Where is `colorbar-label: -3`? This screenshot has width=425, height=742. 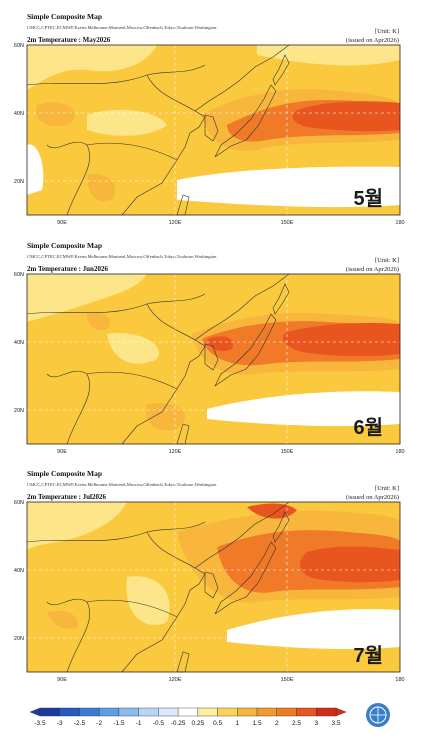 colorbar-label: -3 is located at coordinates (60, 723).